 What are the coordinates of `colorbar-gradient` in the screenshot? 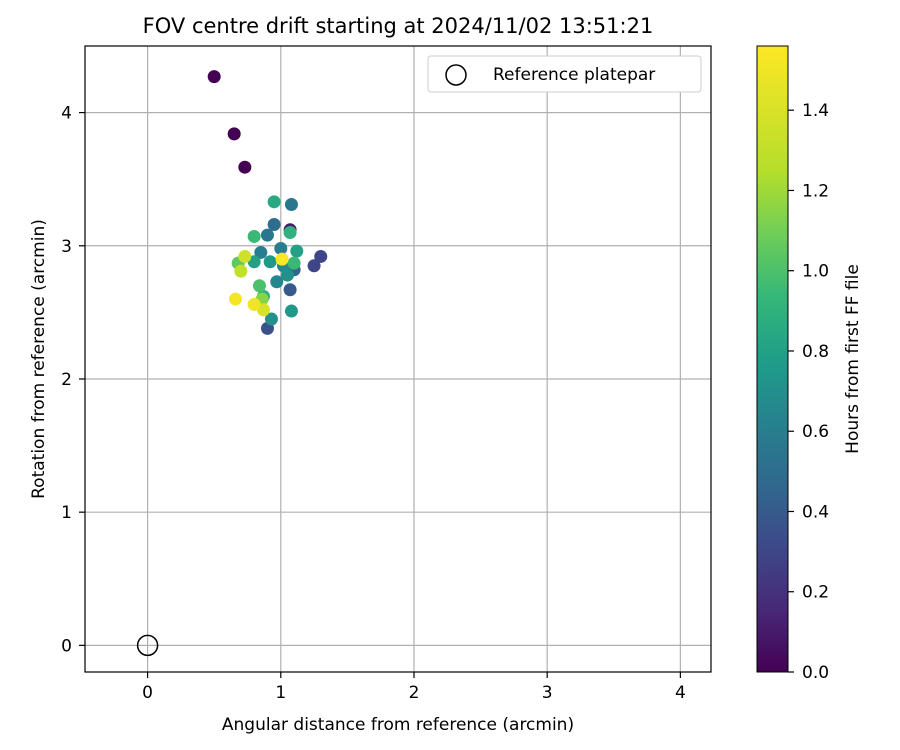 It's located at (772, 359).